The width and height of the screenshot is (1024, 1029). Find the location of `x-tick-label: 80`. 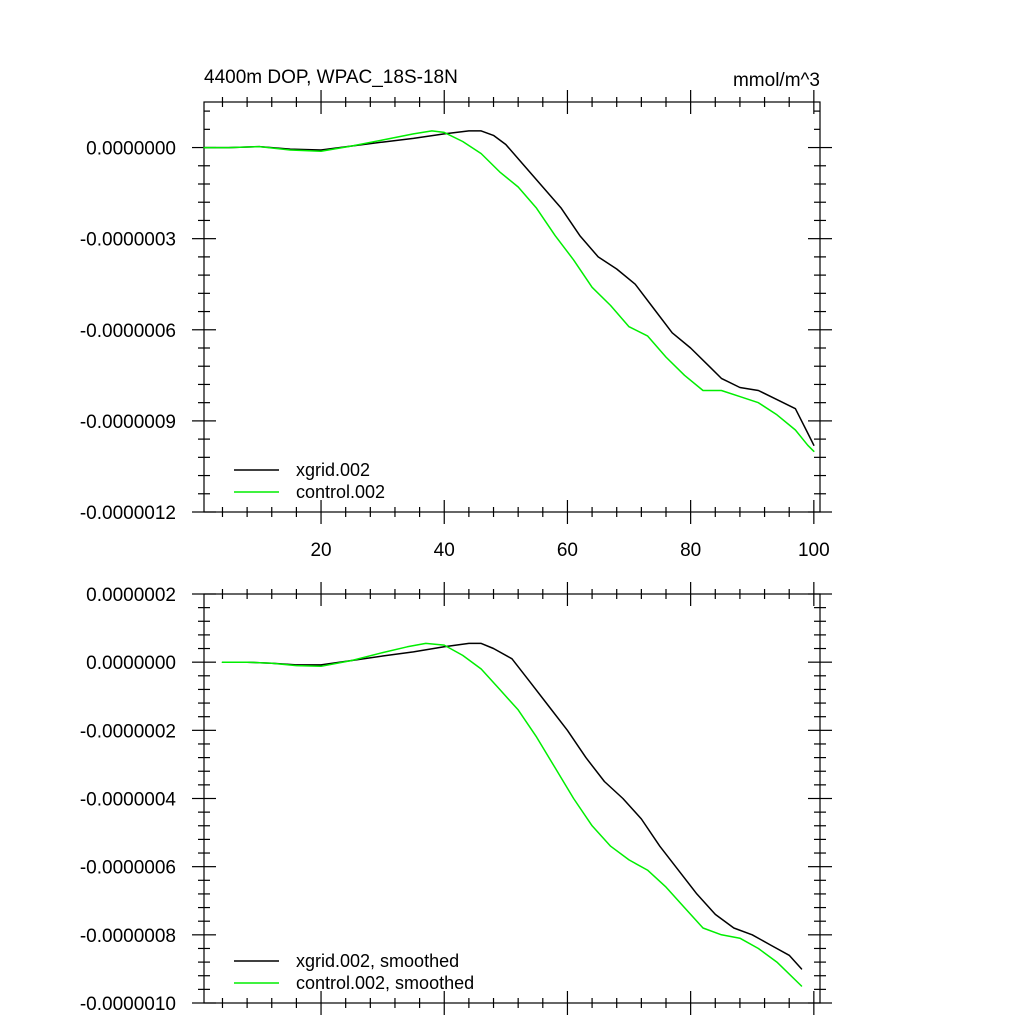

x-tick-label: 80 is located at coordinates (690, 550).